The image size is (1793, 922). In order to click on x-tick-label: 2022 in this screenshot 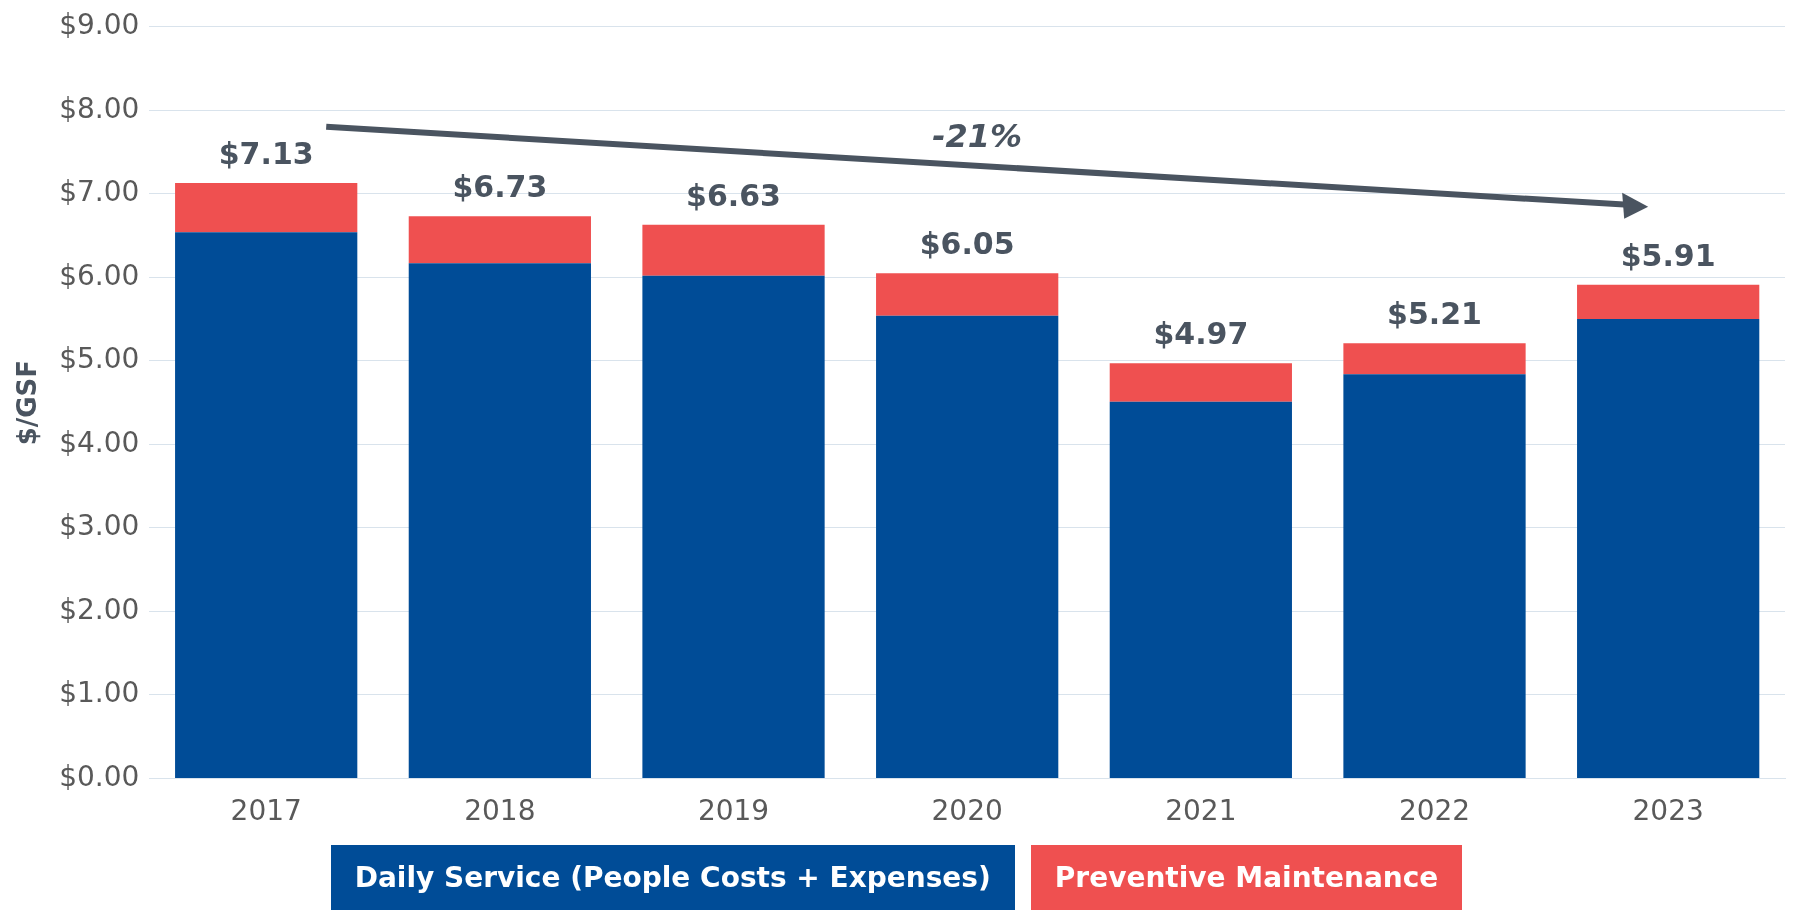, I will do `click(1434, 811)`.